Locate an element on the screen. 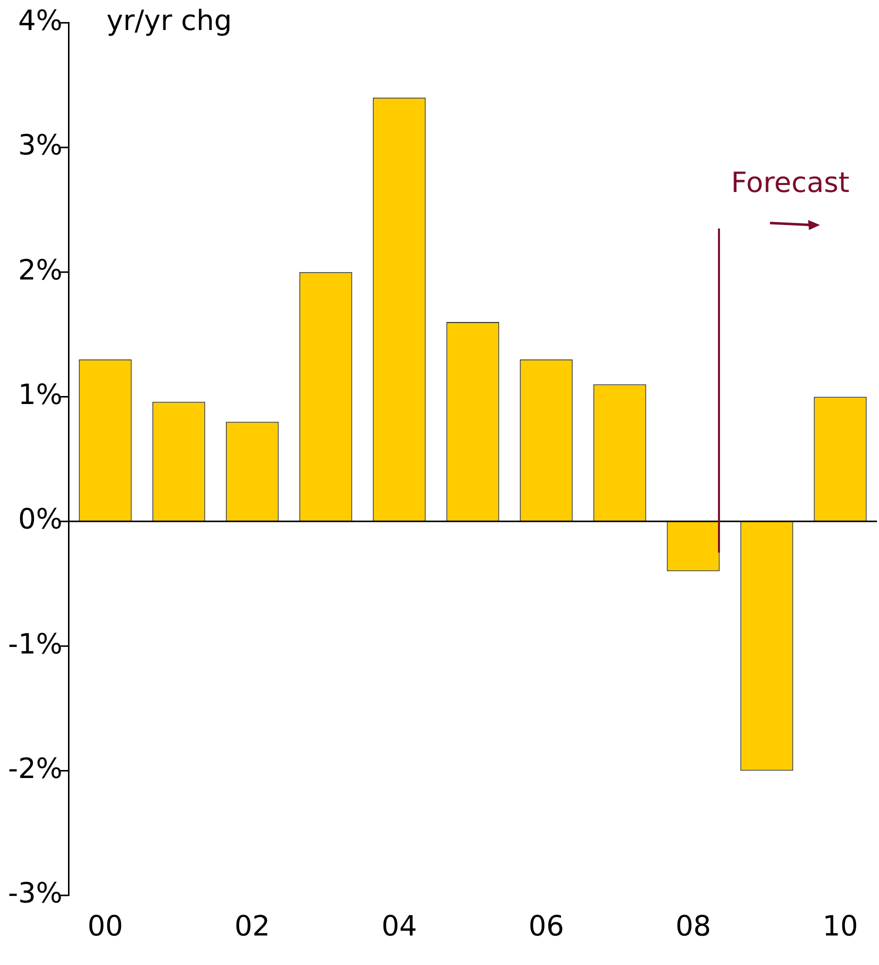 The height and width of the screenshot is (965, 879). y-axis-title: yr/yr chg is located at coordinates (169, 21).